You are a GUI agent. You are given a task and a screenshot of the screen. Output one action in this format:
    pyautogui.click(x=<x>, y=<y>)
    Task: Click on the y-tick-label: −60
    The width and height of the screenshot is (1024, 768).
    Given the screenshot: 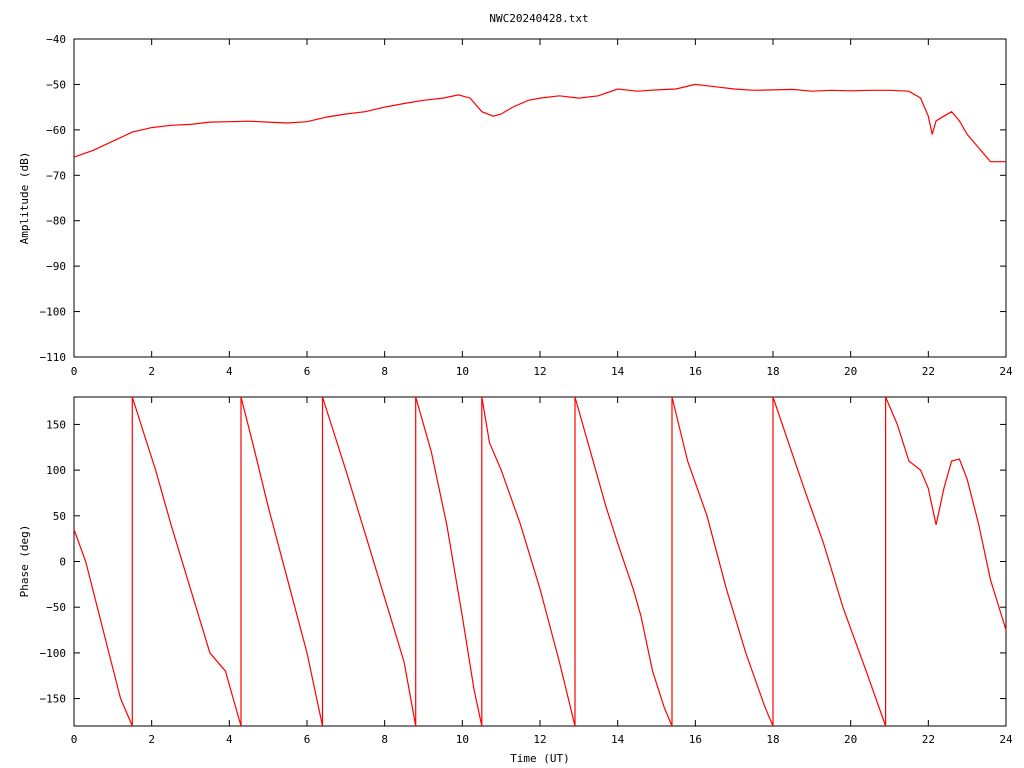 What is the action you would take?
    pyautogui.click(x=56, y=130)
    